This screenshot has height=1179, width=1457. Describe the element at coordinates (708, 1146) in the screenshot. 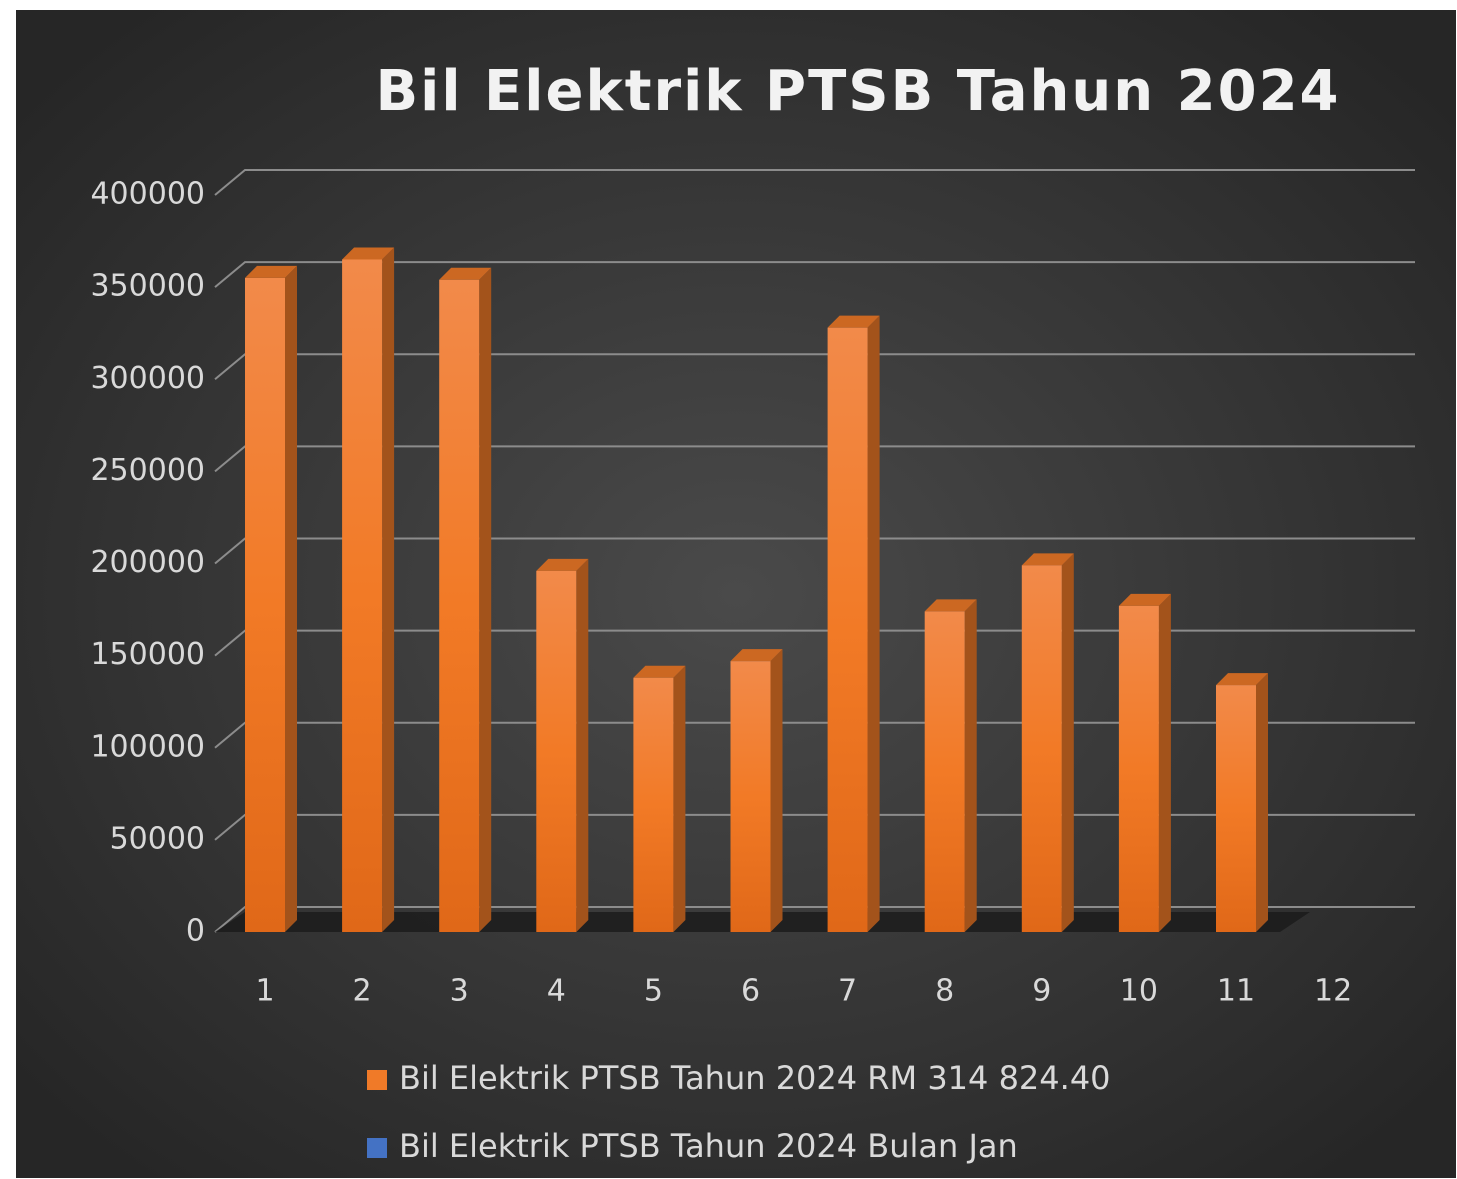

I see `legend-label: Bil Elektrik PTSB Tahun 2024 Bulan Jan` at that location.